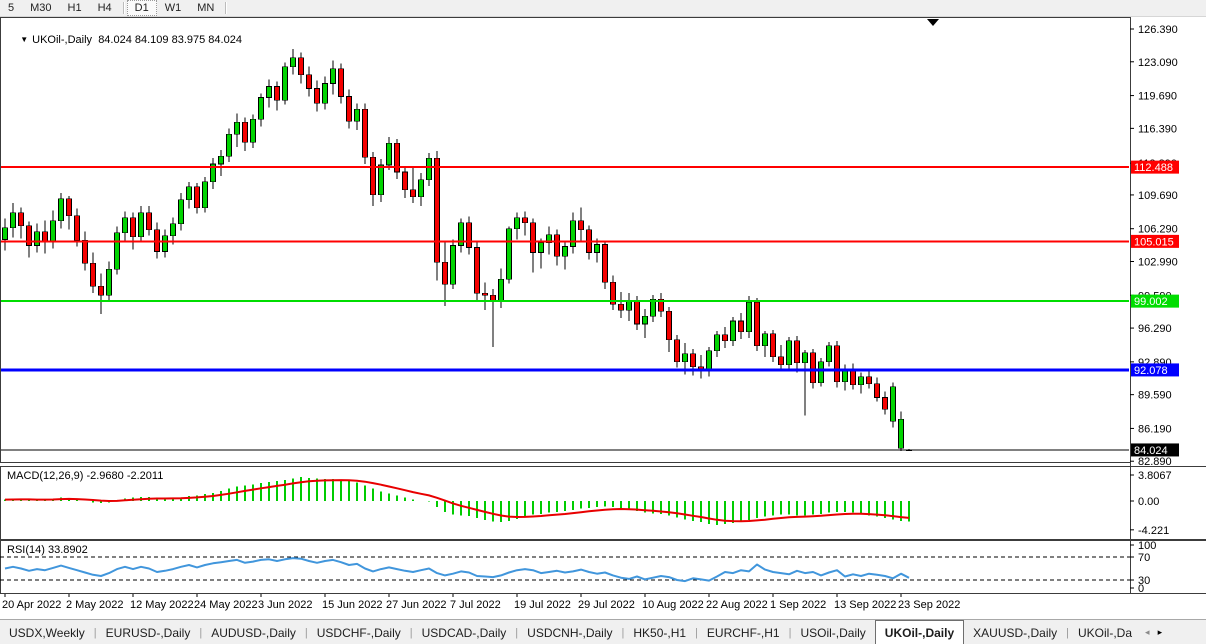 The height and width of the screenshot is (644, 1206). What do you see at coordinates (1015, 632) in the screenshot?
I see `symbol-tab-xauusddaily: XAUUSD-,Daily` at bounding box center [1015, 632].